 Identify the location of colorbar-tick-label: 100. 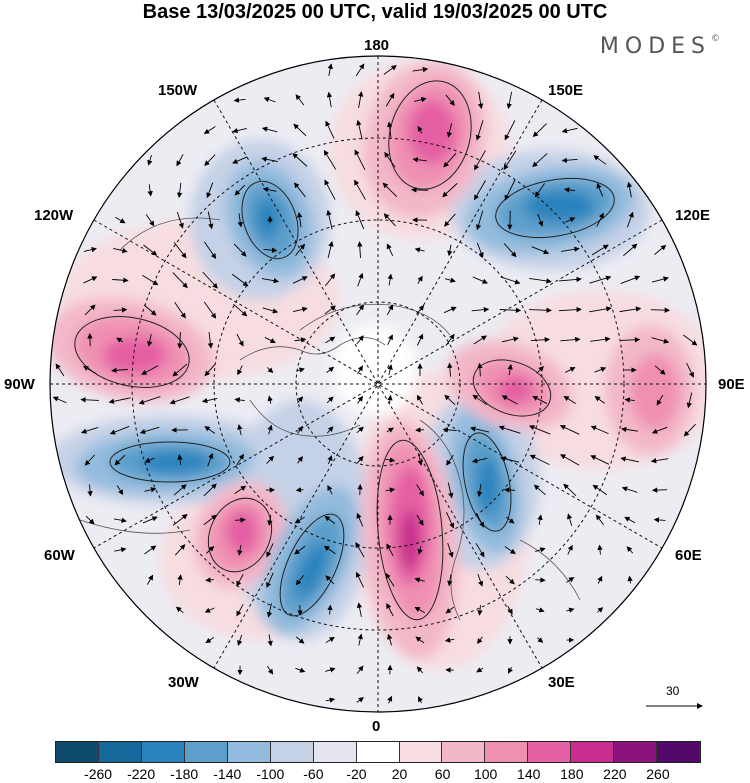
(485, 774).